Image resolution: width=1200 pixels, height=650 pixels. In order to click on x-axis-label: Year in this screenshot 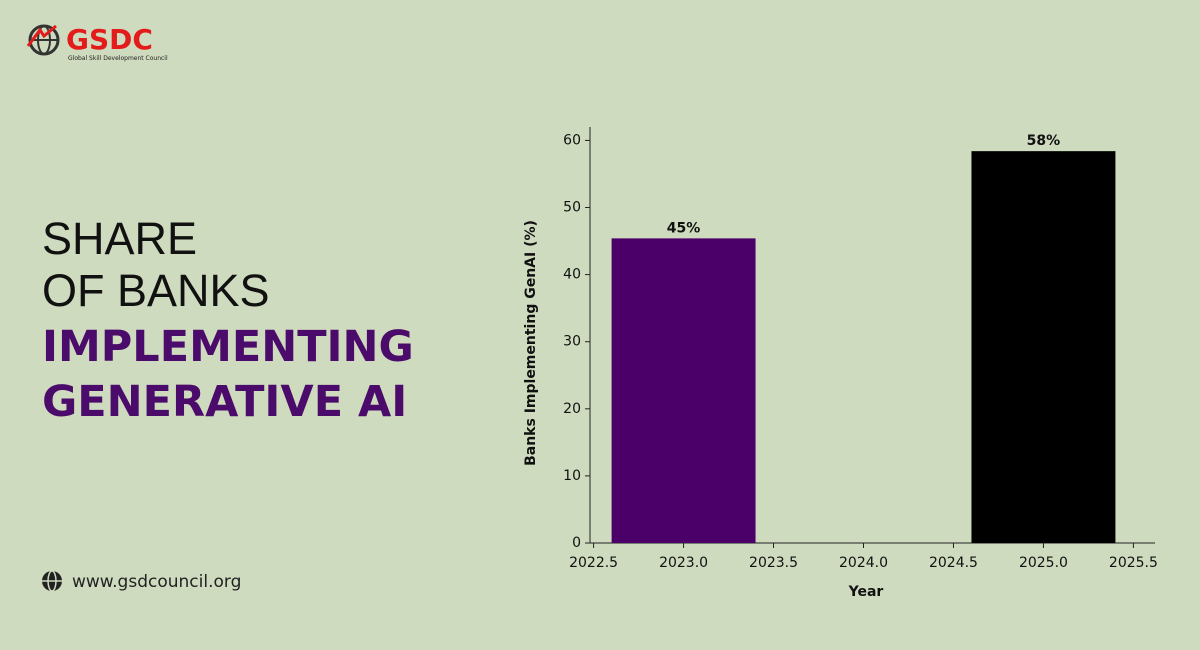, I will do `click(866, 592)`.